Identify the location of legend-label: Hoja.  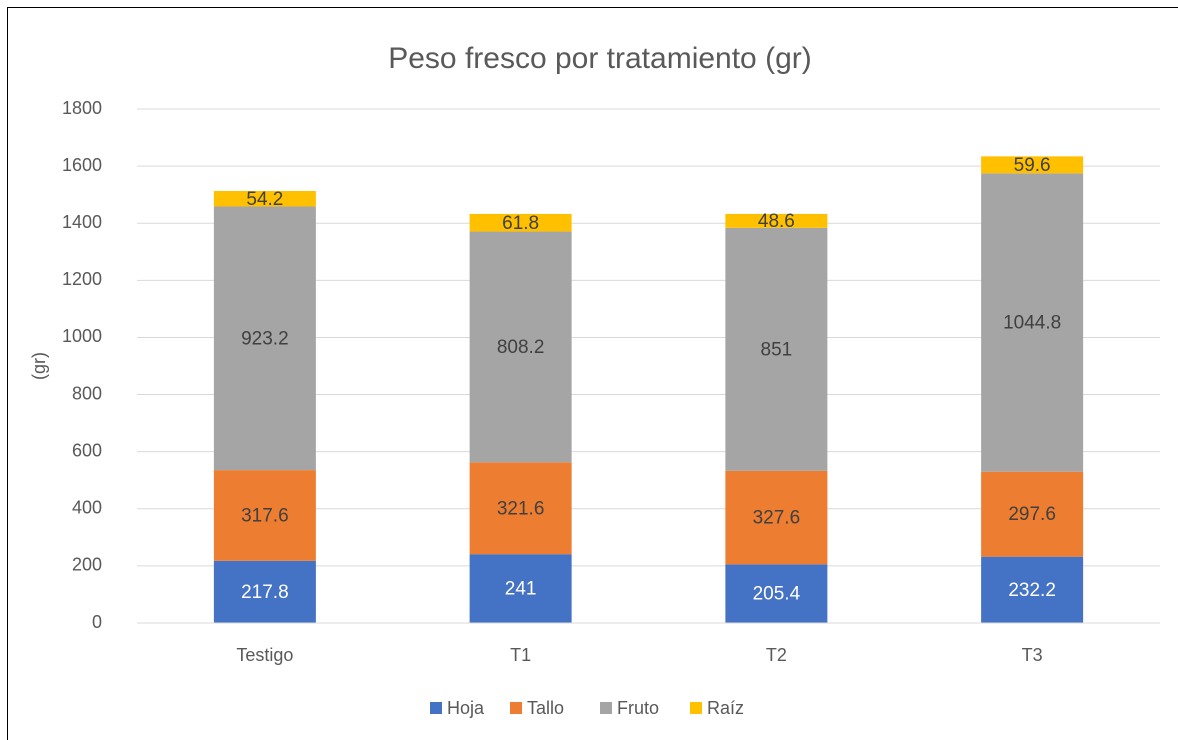
(466, 708).